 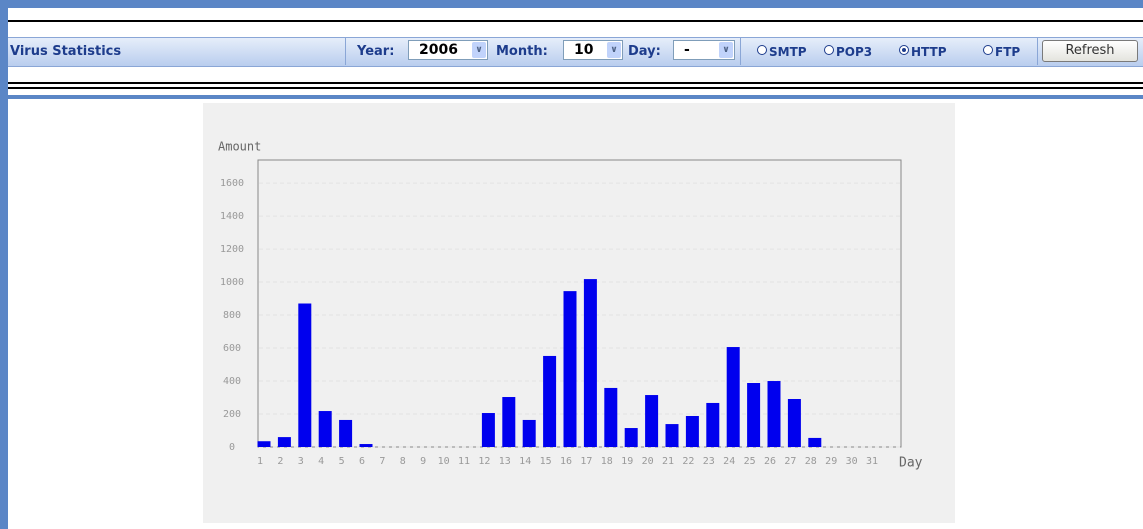 I want to click on y-tick-label: 0, so click(x=232, y=447).